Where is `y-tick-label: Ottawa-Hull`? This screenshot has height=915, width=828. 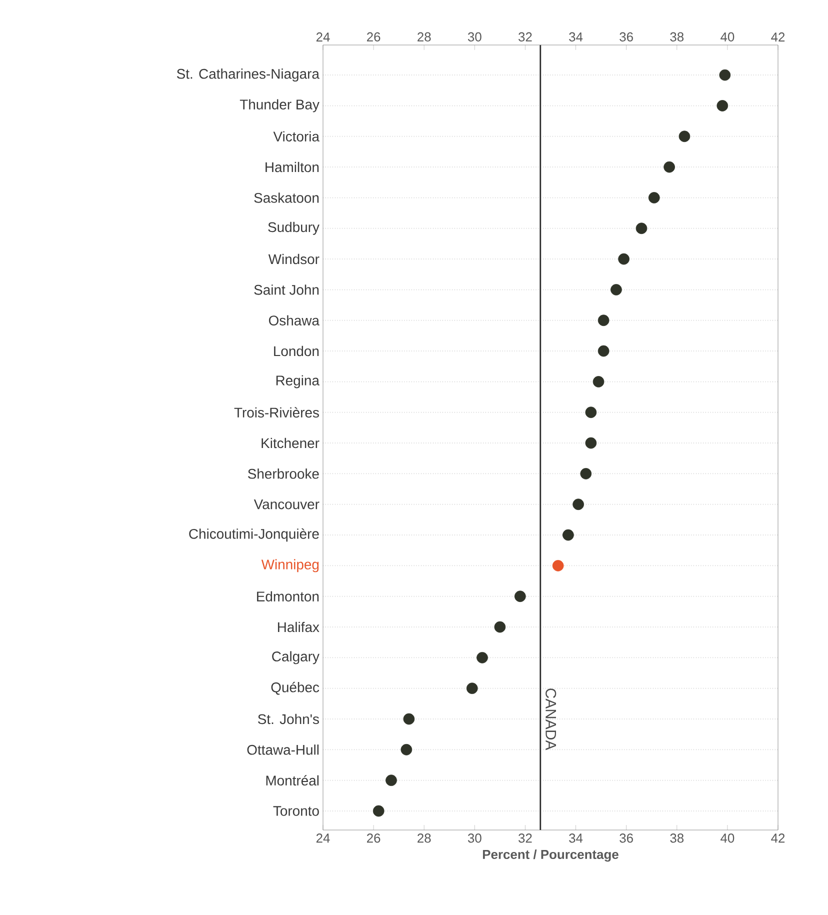 y-tick-label: Ottawa-Hull is located at coordinates (283, 749).